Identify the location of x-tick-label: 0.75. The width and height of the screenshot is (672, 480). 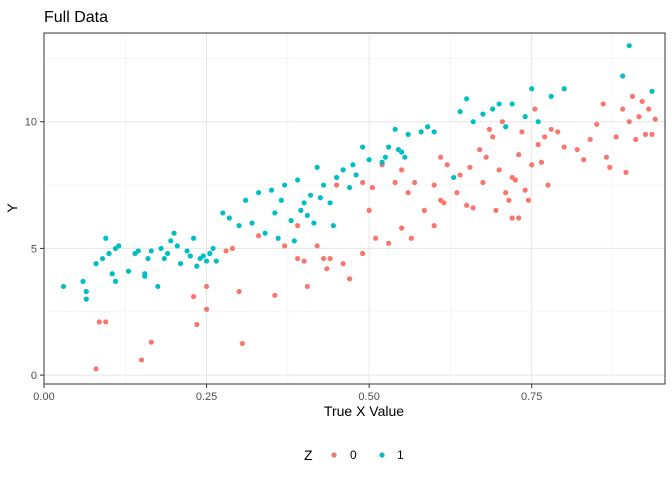
(531, 397).